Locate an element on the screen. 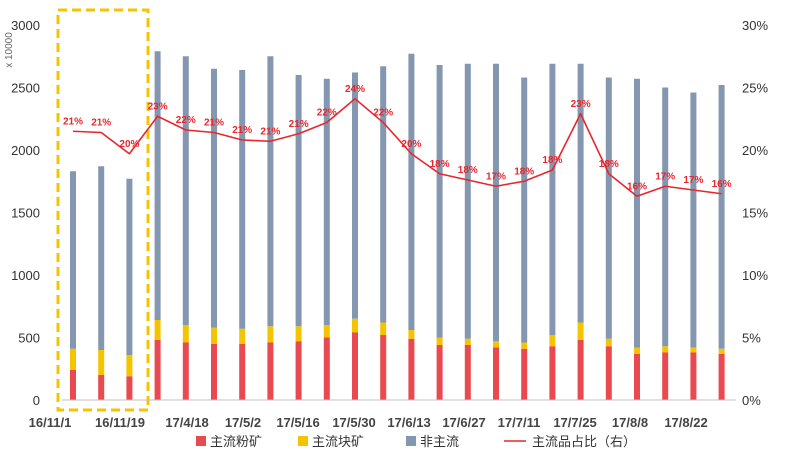 The width and height of the screenshot is (800, 457). legend-label: 非主流 is located at coordinates (439, 441).